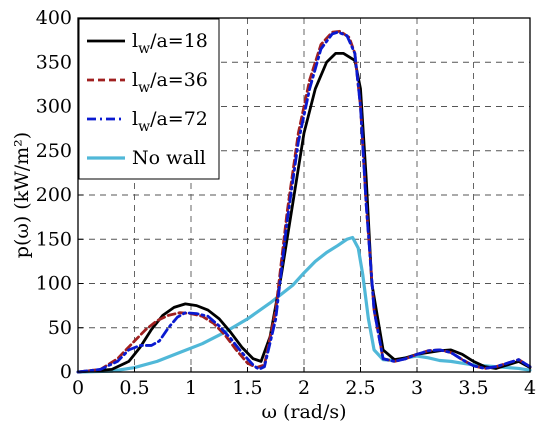  What do you see at coordinates (169, 158) in the screenshot?
I see `legend-label-4: No wall` at bounding box center [169, 158].